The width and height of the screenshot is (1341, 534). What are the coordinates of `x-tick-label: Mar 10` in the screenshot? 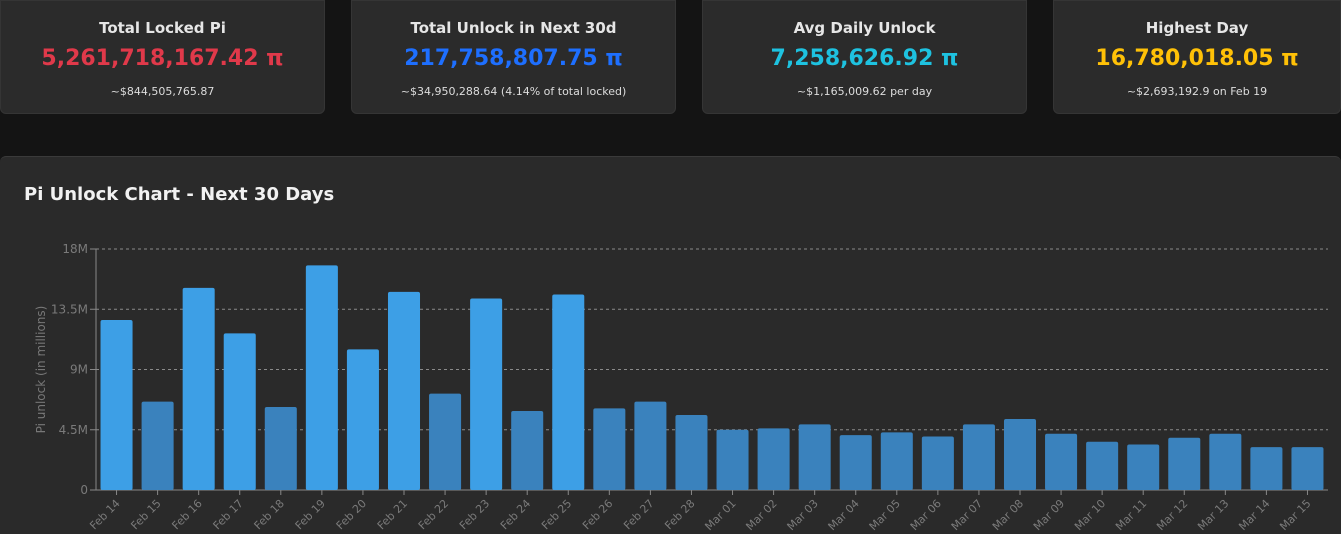 It's located at (1090, 515).